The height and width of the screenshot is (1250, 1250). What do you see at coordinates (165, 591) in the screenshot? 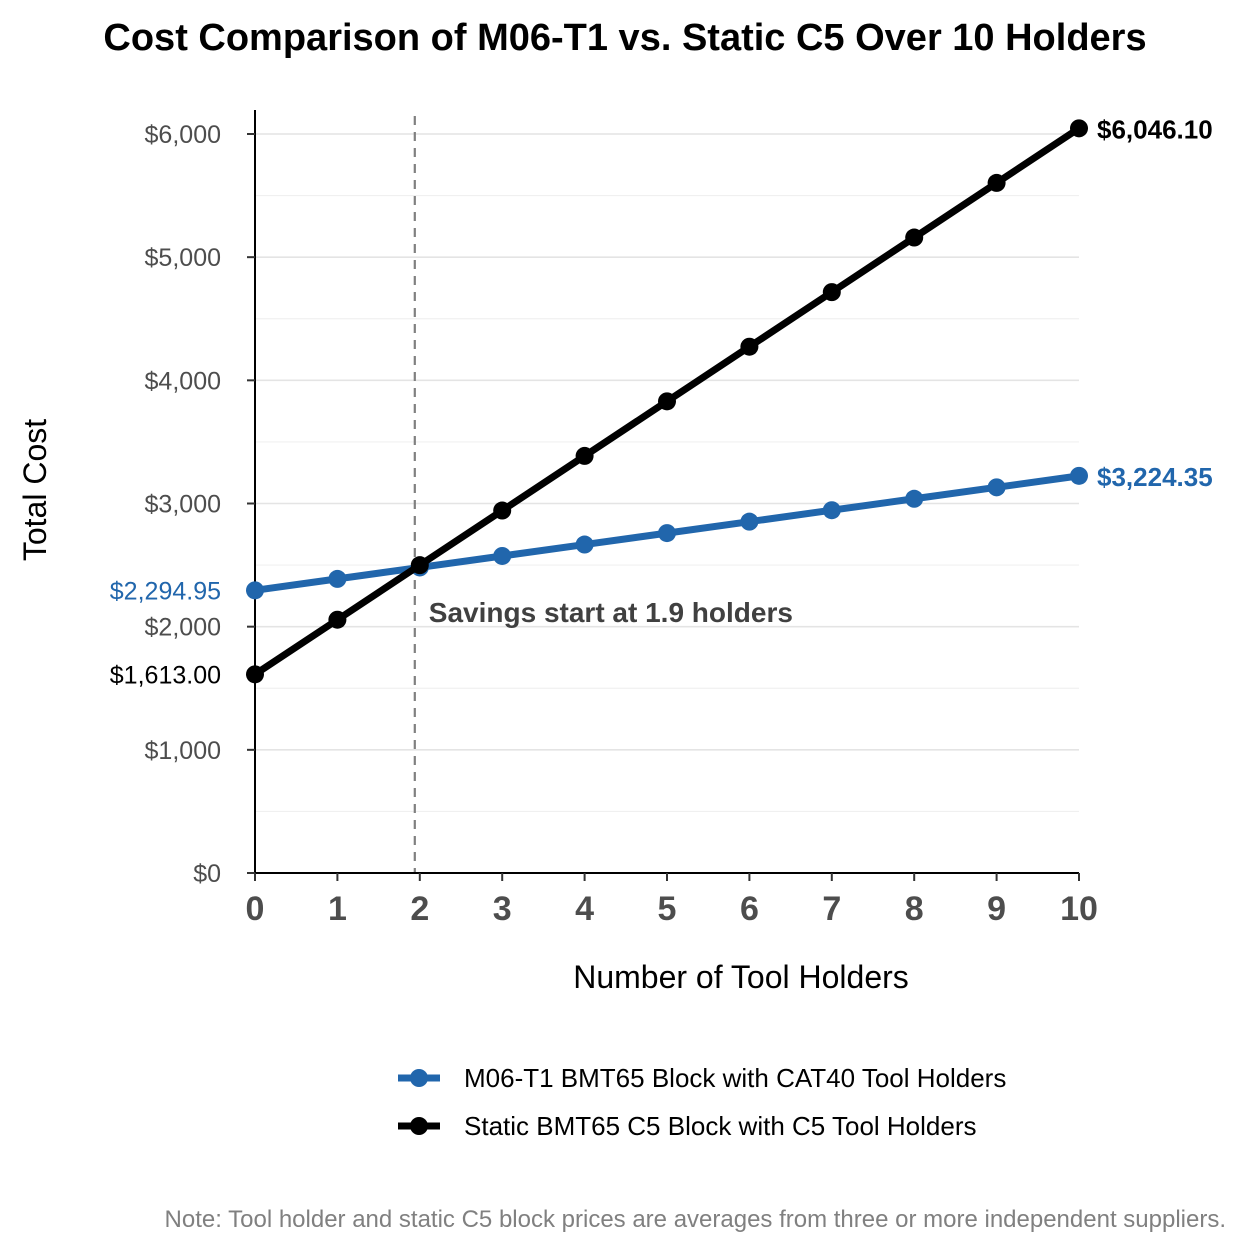
I see `start-label-m06-t1: $2,294.95` at bounding box center [165, 591].